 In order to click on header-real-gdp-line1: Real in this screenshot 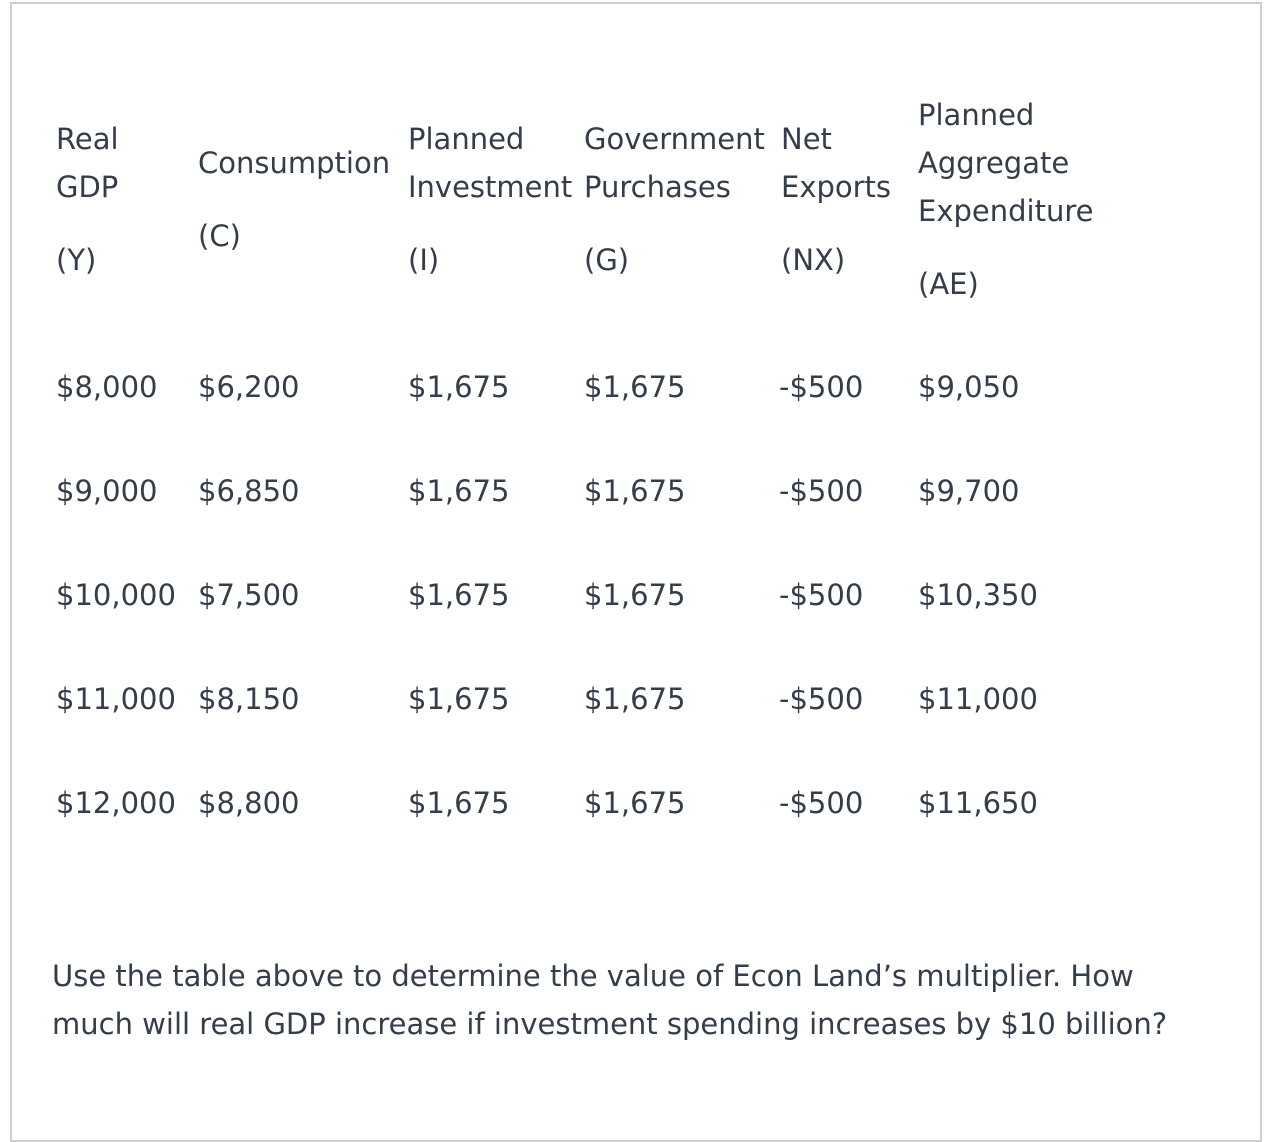, I will do `click(87, 139)`.